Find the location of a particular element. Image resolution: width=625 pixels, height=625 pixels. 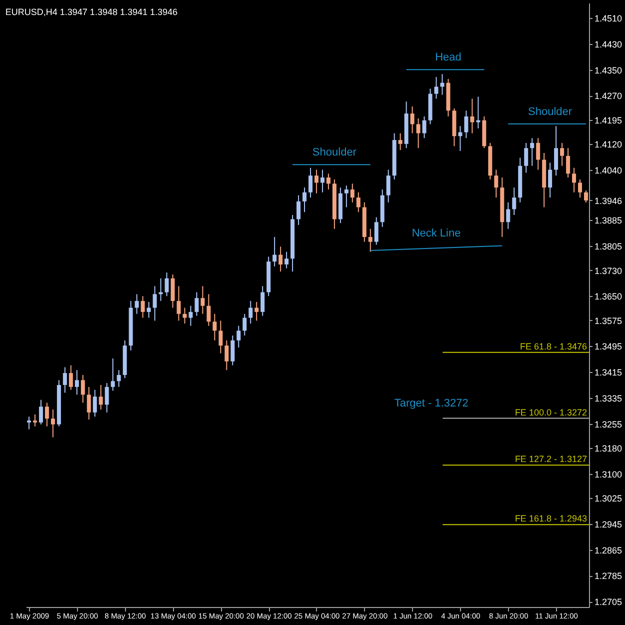

y-tick-label: 1.3885 is located at coordinates (608, 221).